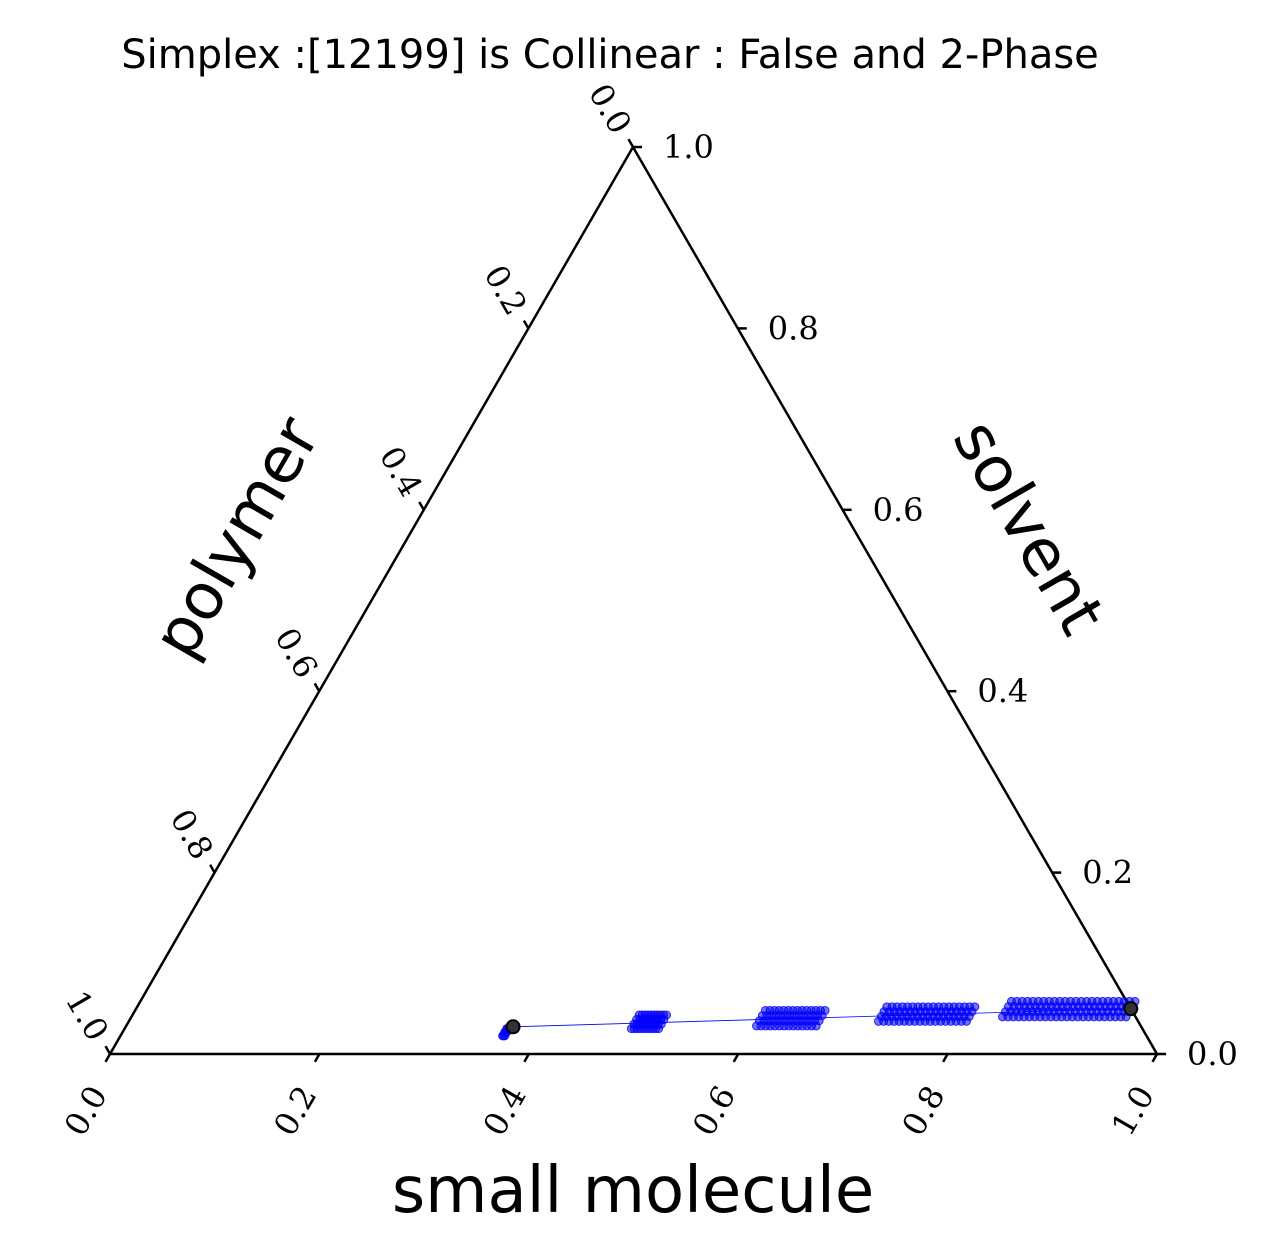 The height and width of the screenshot is (1258, 1270). I want to click on bottom-tick-label: 0.4, so click(504, 1110).